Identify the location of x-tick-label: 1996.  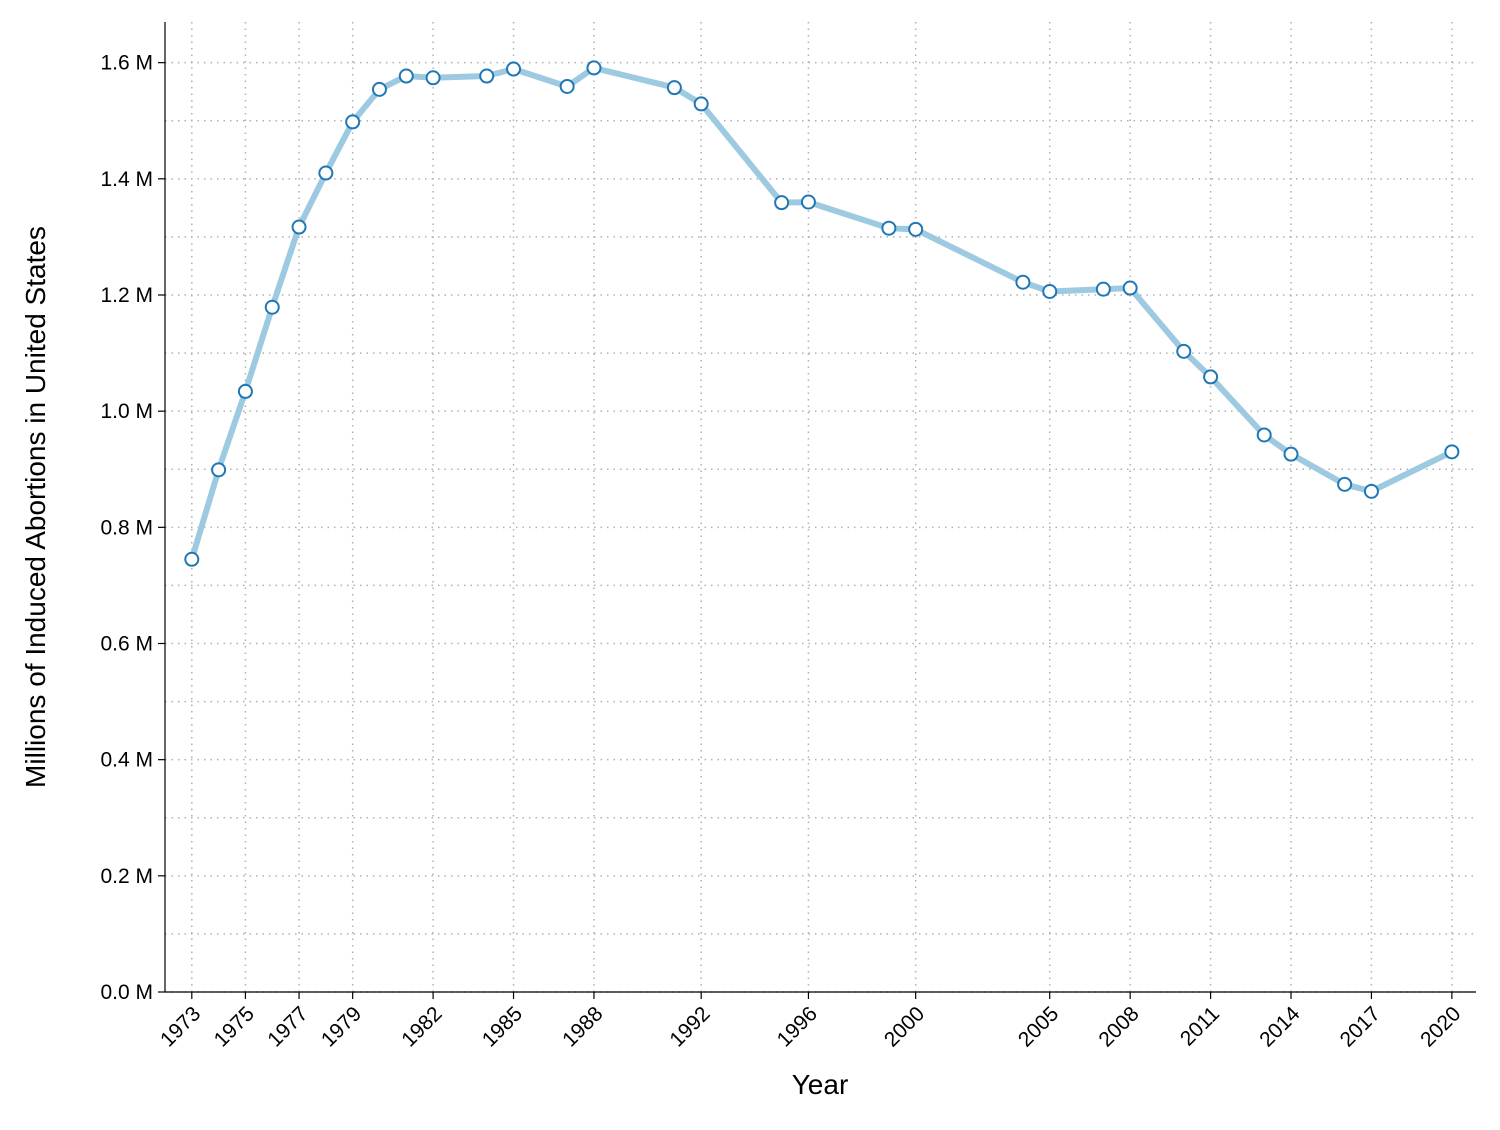
(797, 1026).